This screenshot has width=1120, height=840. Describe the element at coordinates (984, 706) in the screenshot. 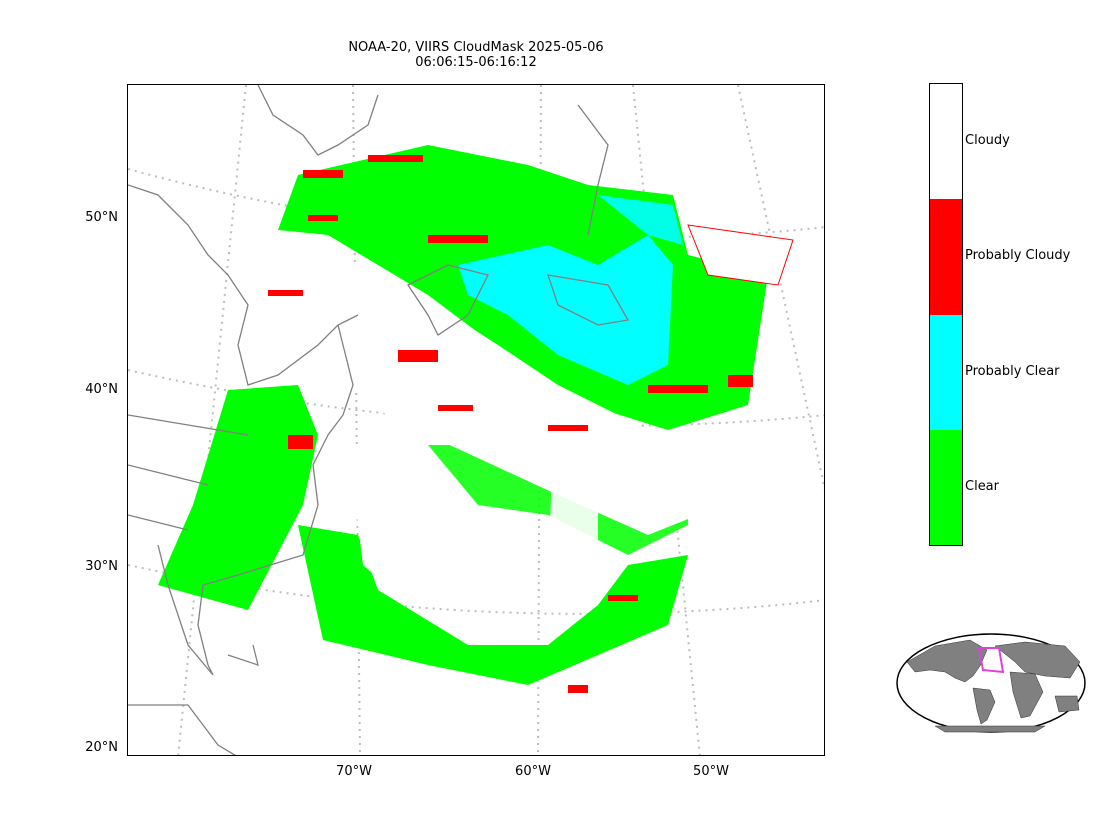

I see `inset-south-america` at that location.